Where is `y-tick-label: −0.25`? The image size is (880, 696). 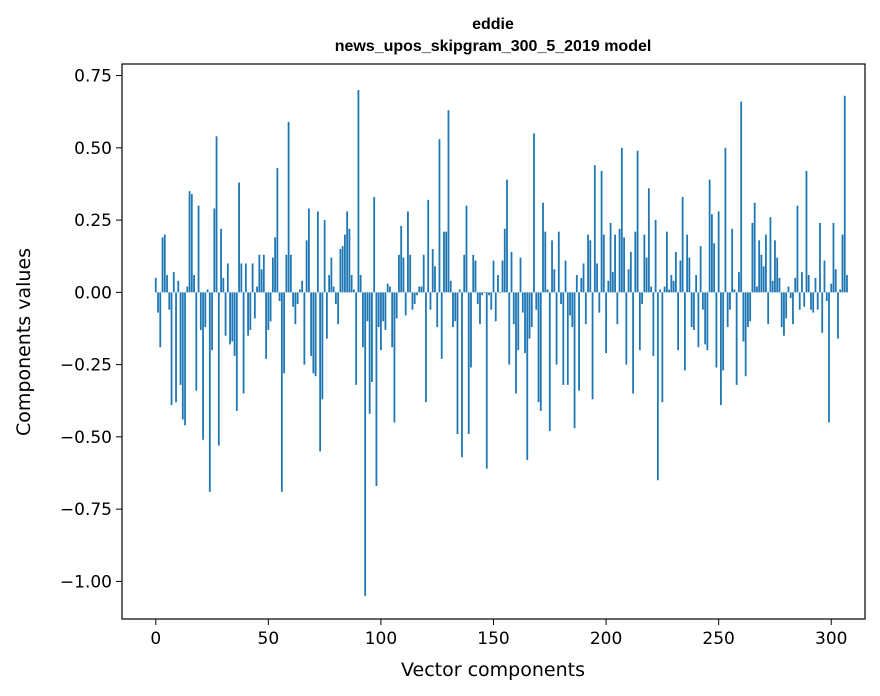
y-tick-label: −0.25 is located at coordinates (86, 366).